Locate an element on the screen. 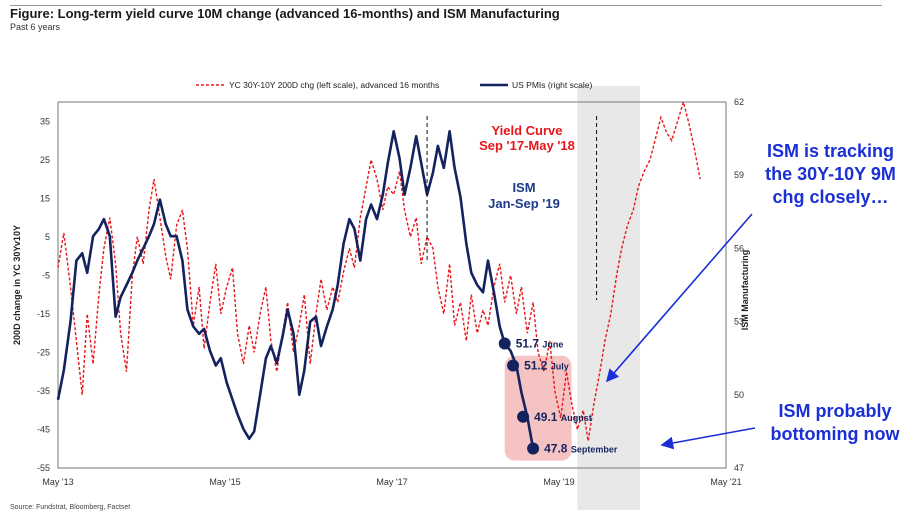 The width and height of the screenshot is (915, 519). callout-bottoming-line-1: ISM probably is located at coordinates (835, 411).